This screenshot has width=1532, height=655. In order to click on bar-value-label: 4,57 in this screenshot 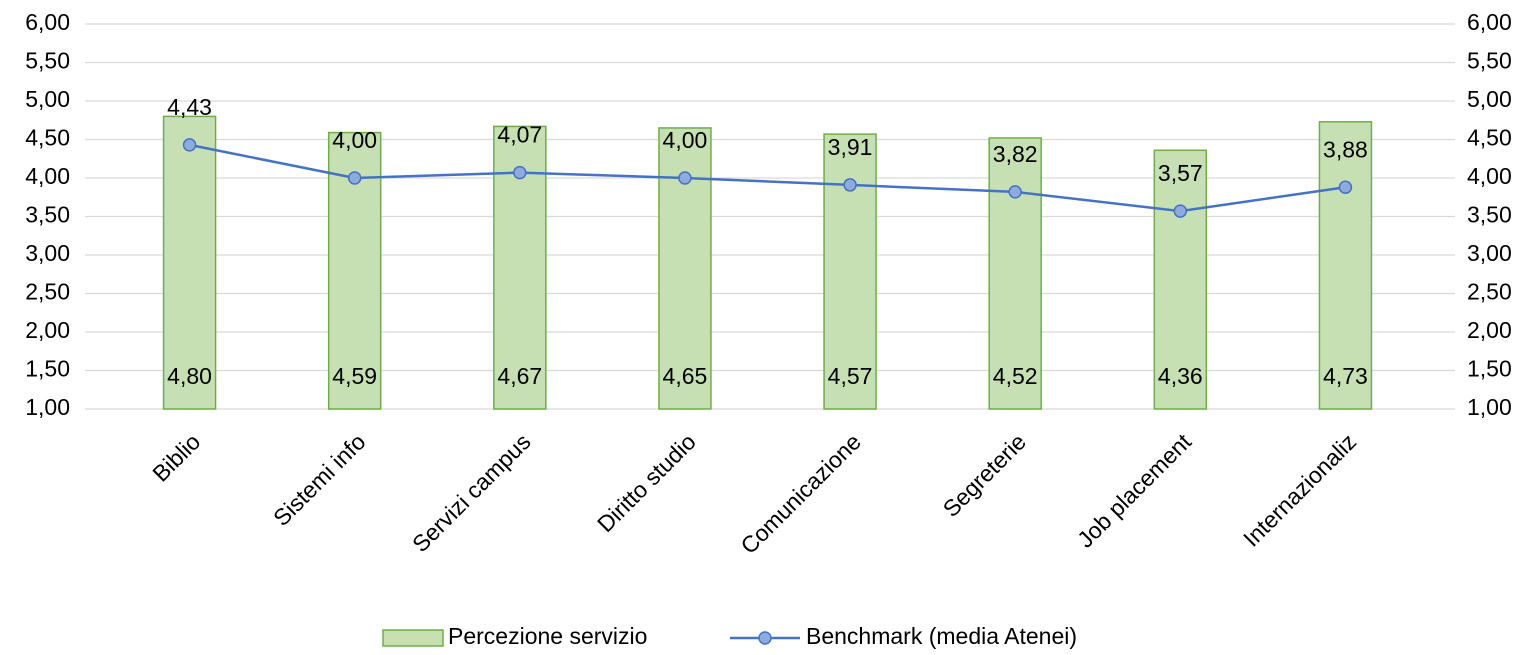, I will do `click(850, 376)`.